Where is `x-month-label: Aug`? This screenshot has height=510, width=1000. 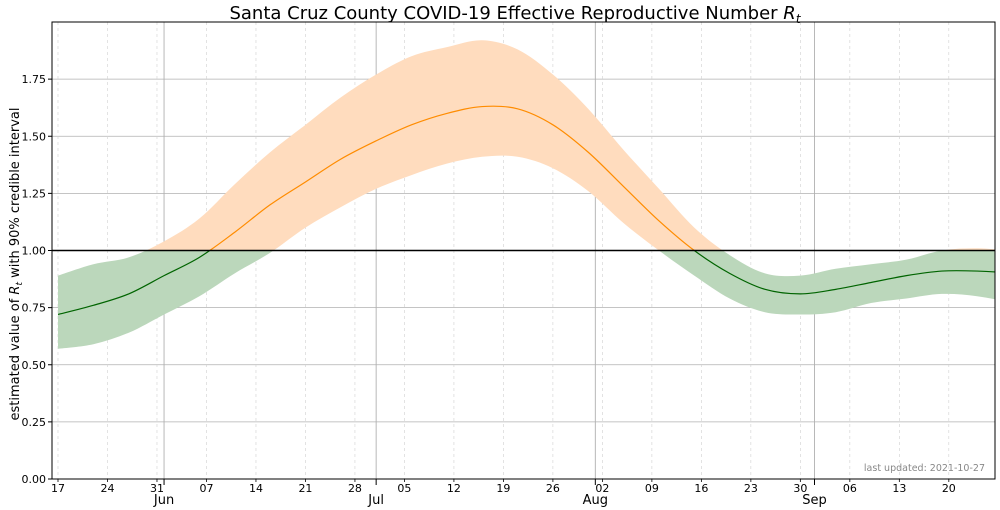 x-month-label: Aug is located at coordinates (595, 500).